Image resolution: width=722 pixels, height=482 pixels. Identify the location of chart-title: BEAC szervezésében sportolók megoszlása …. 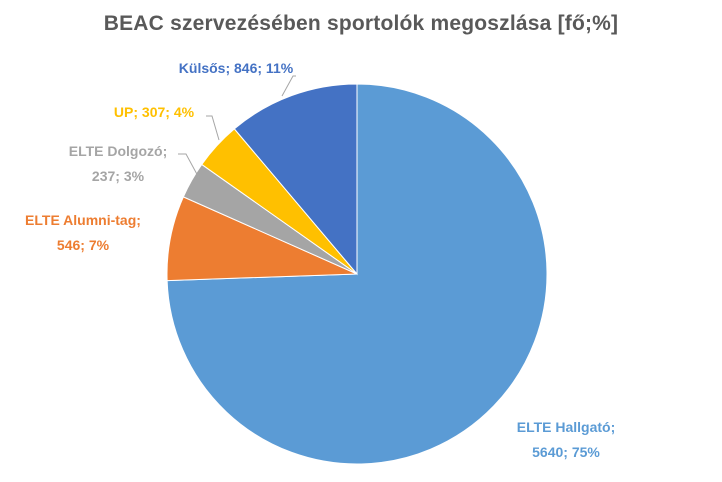
(361, 23).